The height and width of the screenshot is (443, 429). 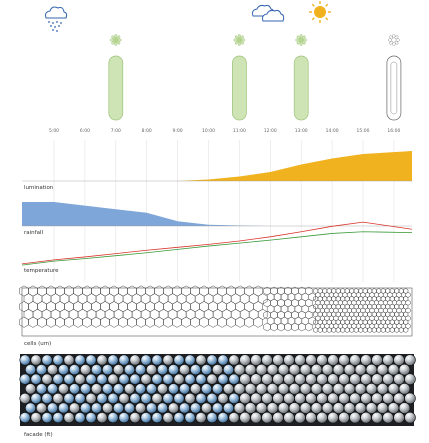 I want to click on sun-icon, so click(x=320, y=12).